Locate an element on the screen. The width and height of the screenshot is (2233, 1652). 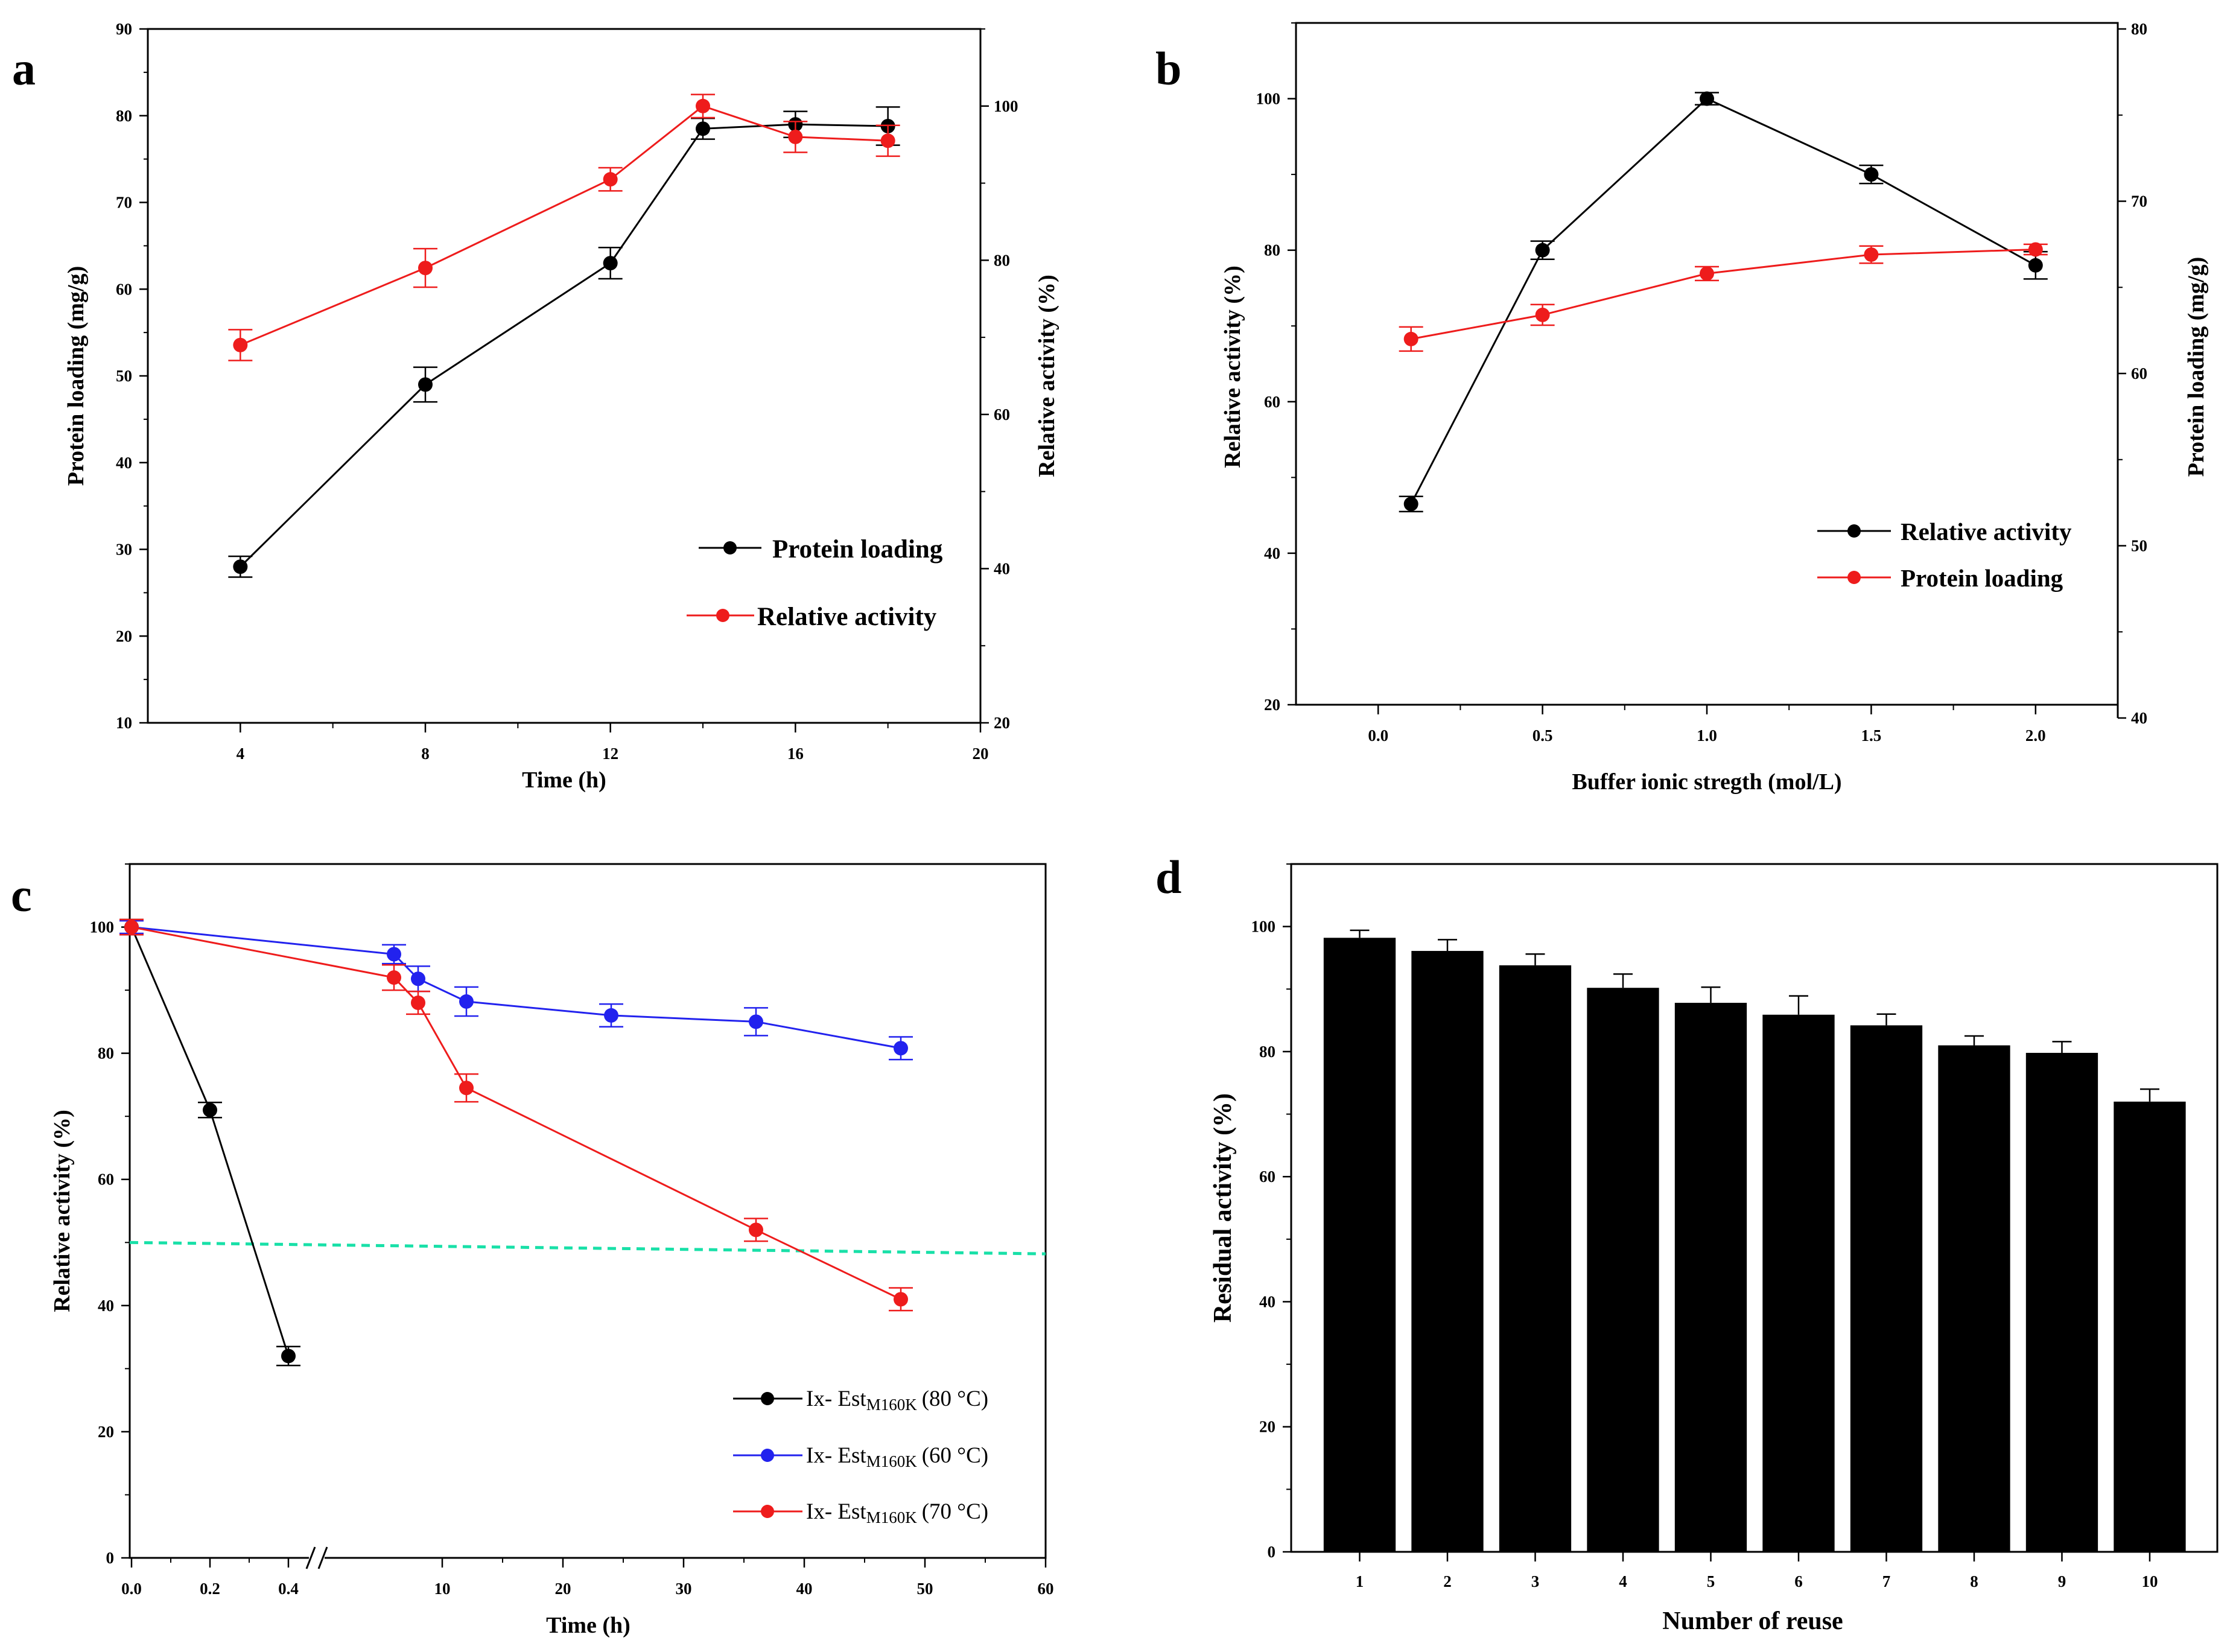
x-tick-label: 0.5 is located at coordinates (1543, 735).